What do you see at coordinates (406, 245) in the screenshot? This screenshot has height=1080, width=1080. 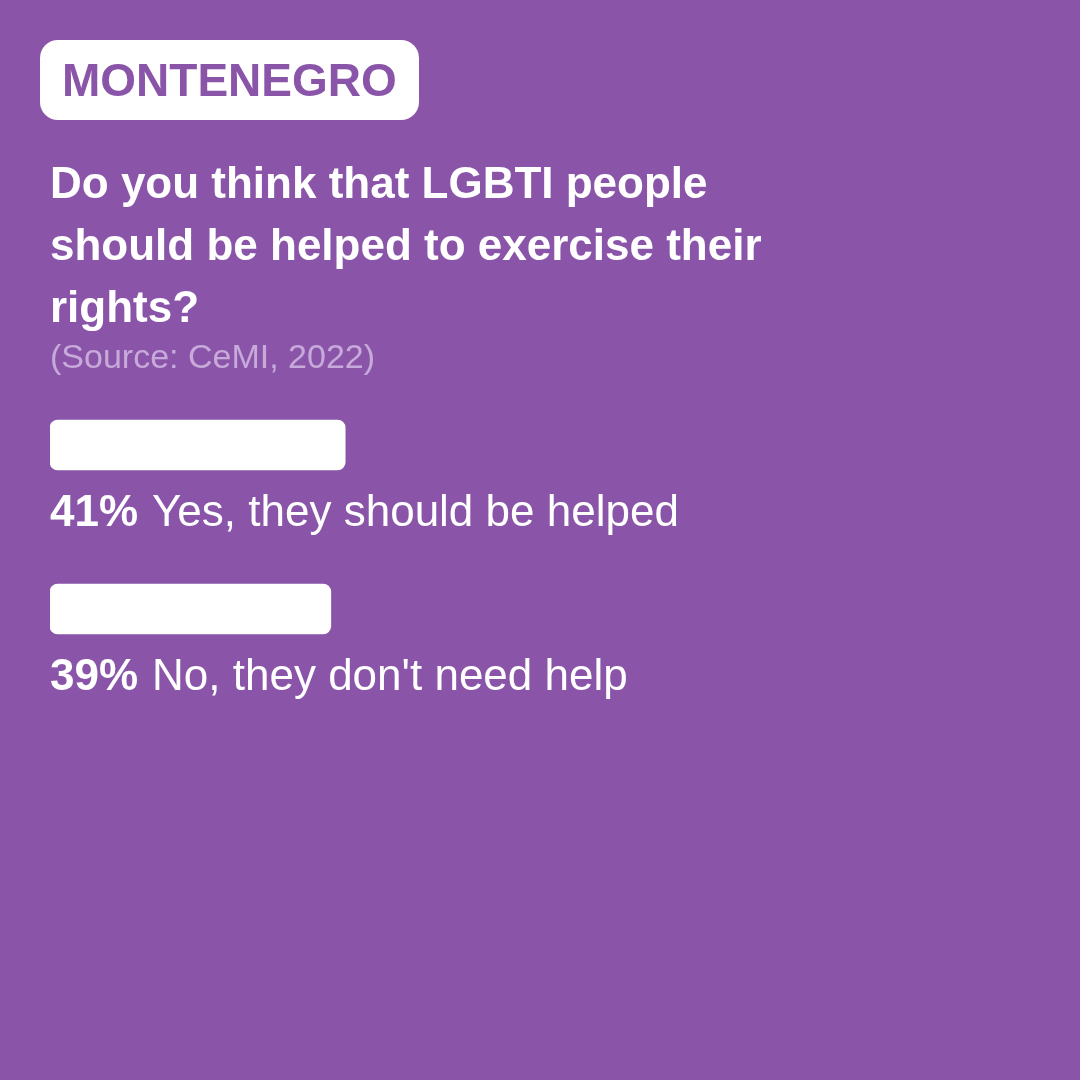 I see `chart-subtitle: Do you think that LGBTI people should be helped to exercise their rights?` at bounding box center [406, 245].